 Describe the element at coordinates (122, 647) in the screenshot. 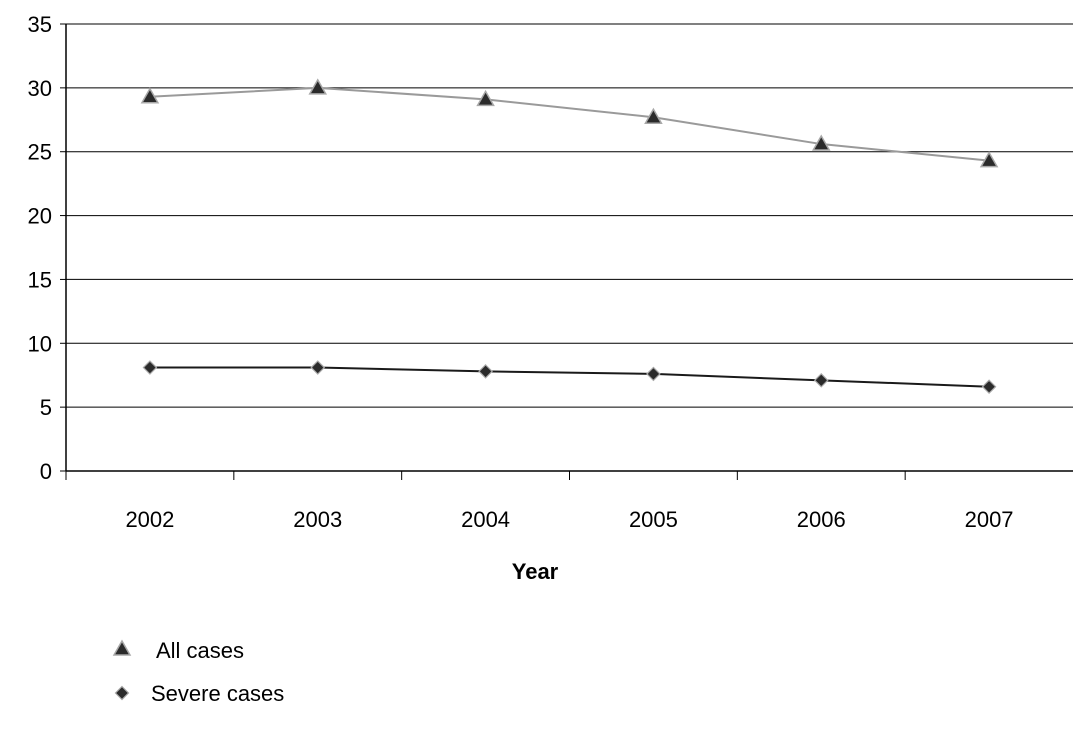

I see `legend-marker-triangle` at that location.